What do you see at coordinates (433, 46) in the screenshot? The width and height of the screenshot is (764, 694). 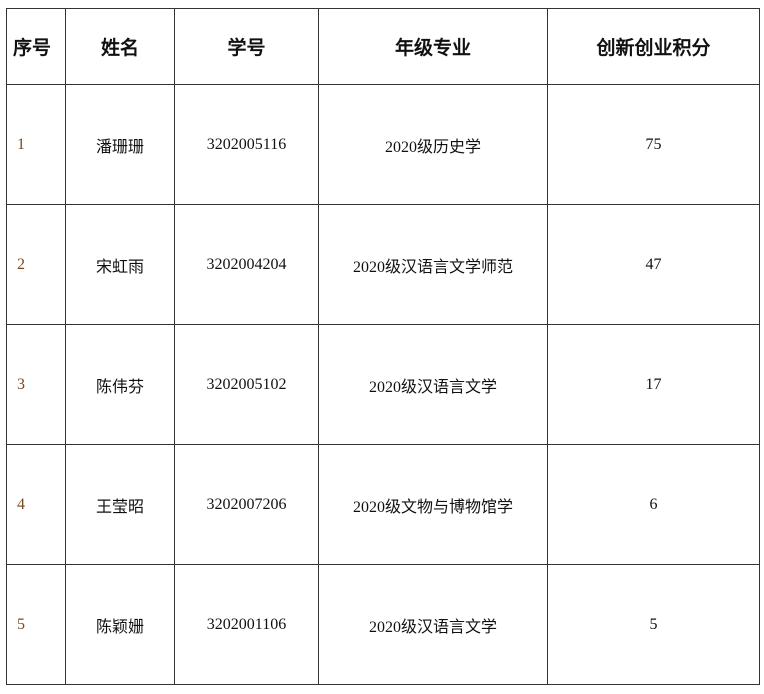 I see `header-grade-major: 年级专业` at bounding box center [433, 46].